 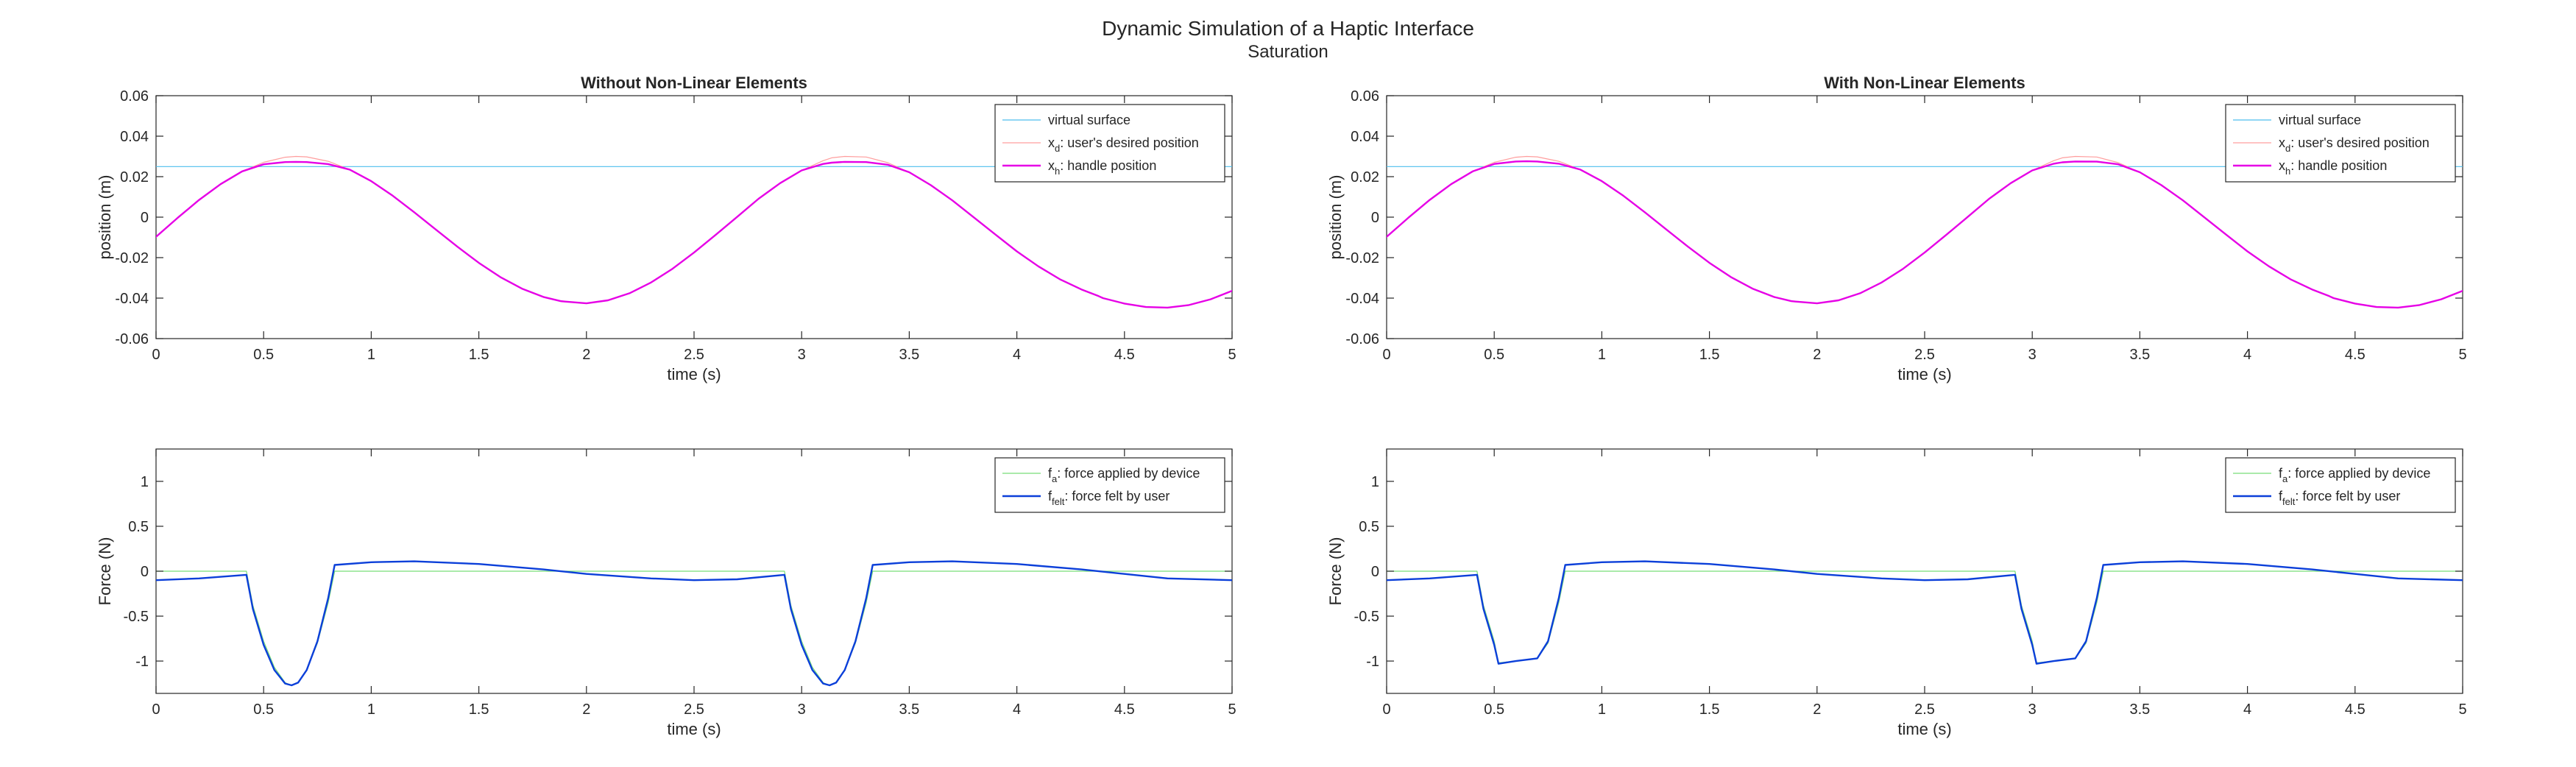 I want to click on chart-title: Without Non-Linear Elements, so click(x=694, y=83).